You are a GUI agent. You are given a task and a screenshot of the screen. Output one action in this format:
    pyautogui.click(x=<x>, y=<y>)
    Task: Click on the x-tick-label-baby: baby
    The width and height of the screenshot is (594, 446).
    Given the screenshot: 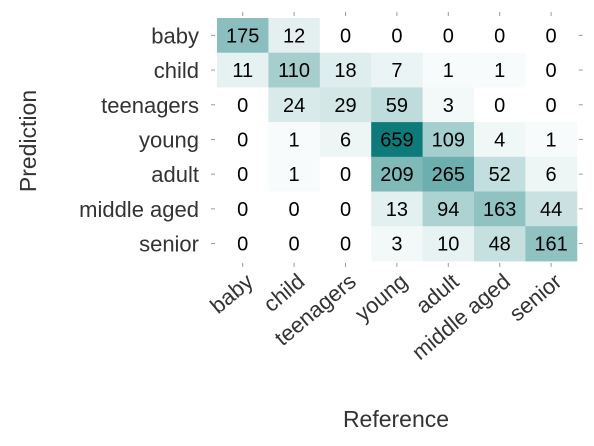 What is the action you would take?
    pyautogui.click(x=231, y=294)
    